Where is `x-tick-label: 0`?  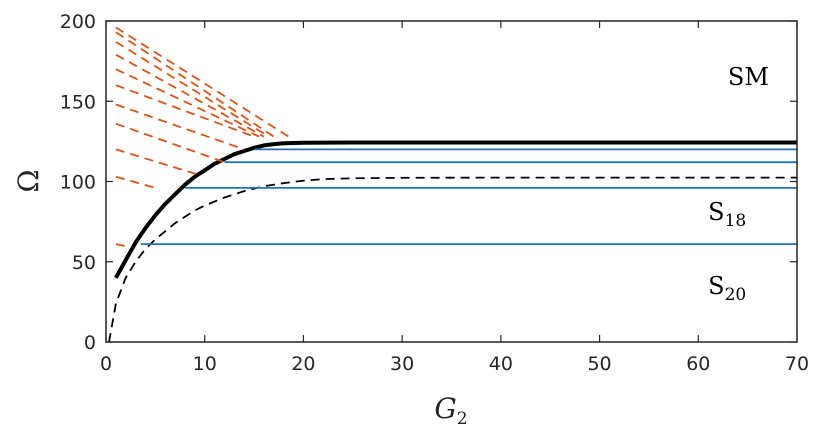 x-tick-label: 0 is located at coordinates (106, 364).